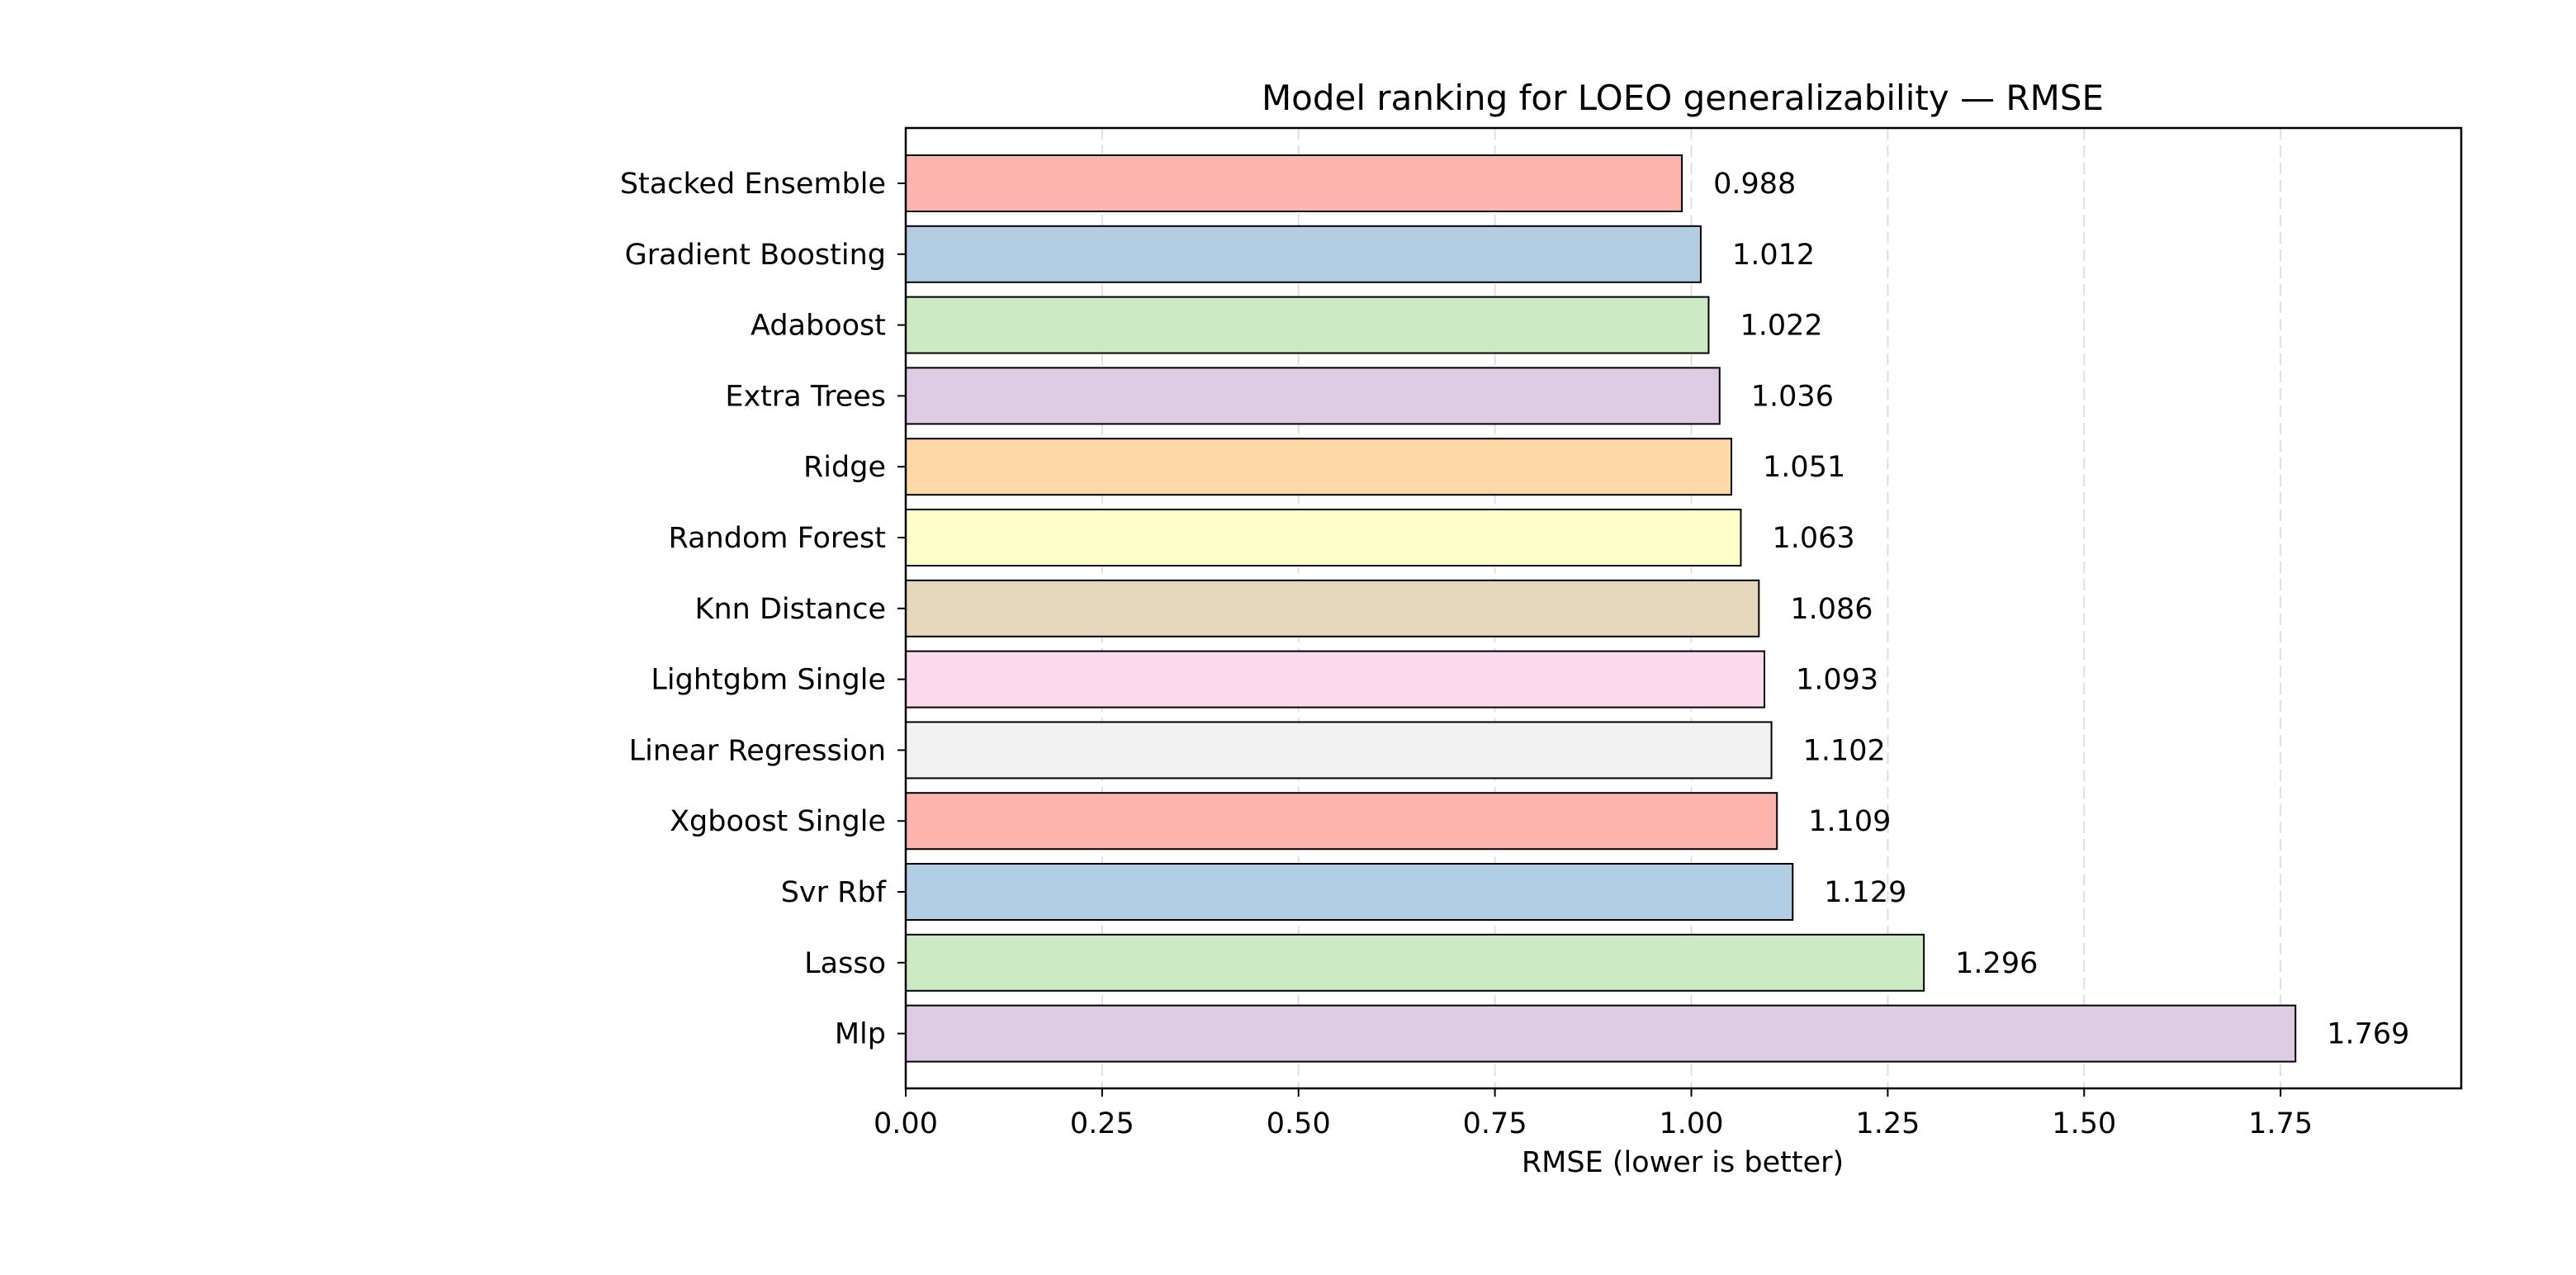 The height and width of the screenshot is (1275, 2576). I want to click on x-axis: 0.00 0.25 0.50 0.75 1.00 1.25 1.50 1.75, so click(1593, 1114).